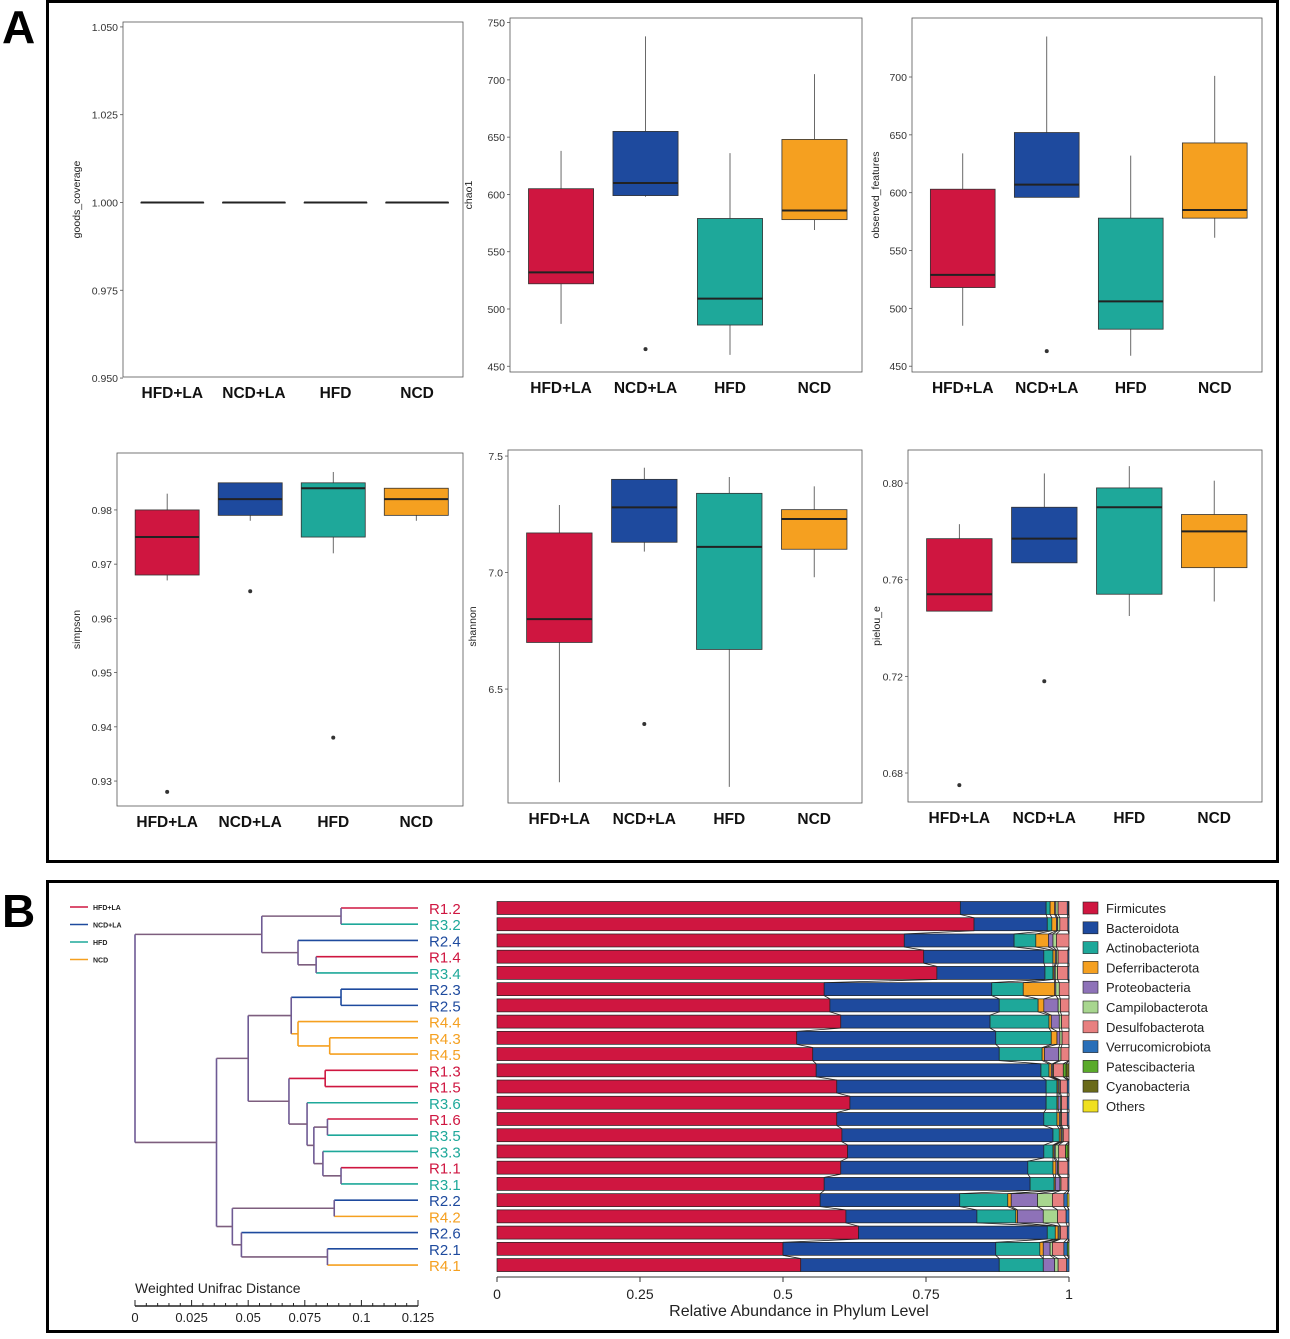  Describe the element at coordinates (1069, 1294) in the screenshot. I see `x-tick-label: 1` at that location.